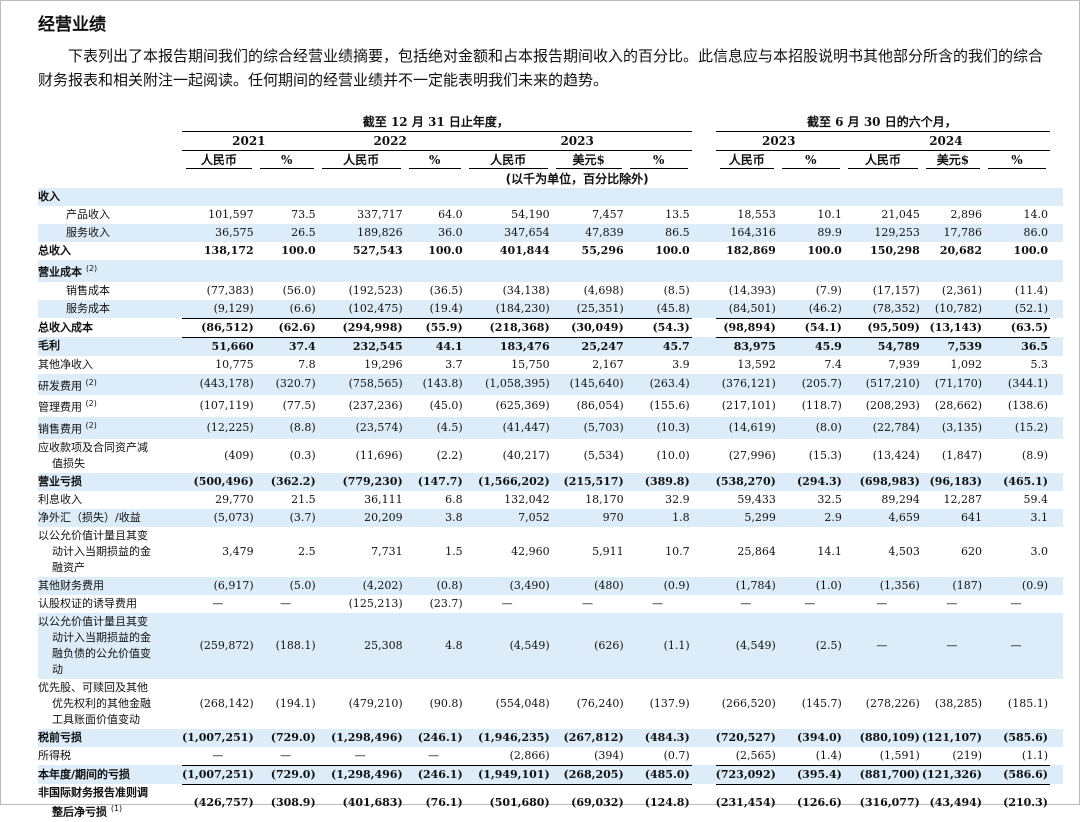  What do you see at coordinates (434, 737) in the screenshot?
I see `value-cell: (246.1)` at bounding box center [434, 737].